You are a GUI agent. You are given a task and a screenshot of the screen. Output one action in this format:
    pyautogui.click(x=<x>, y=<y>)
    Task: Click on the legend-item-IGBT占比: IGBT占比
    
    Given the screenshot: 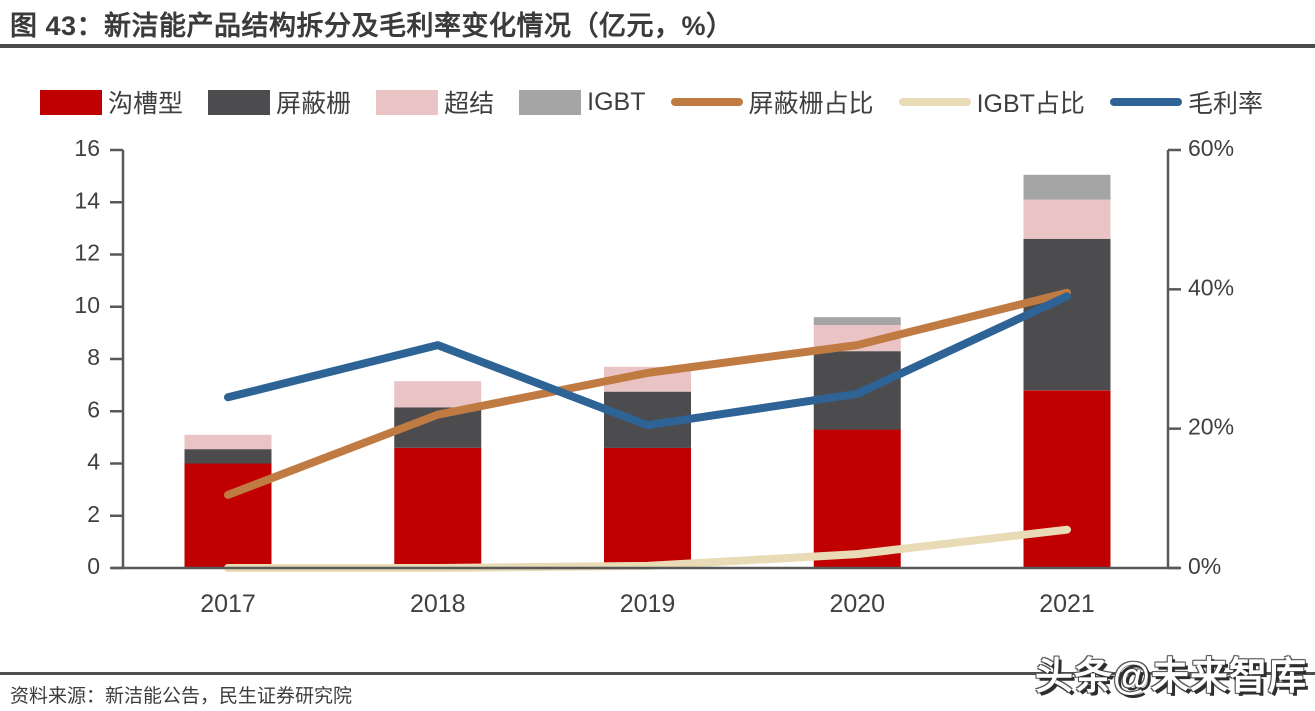 What is the action you would take?
    pyautogui.click(x=991, y=102)
    